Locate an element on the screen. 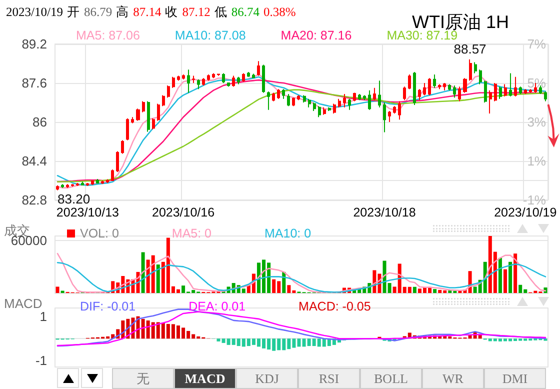 The height and width of the screenshot is (389, 560). y-tick-label: 84.4 is located at coordinates (34, 161).